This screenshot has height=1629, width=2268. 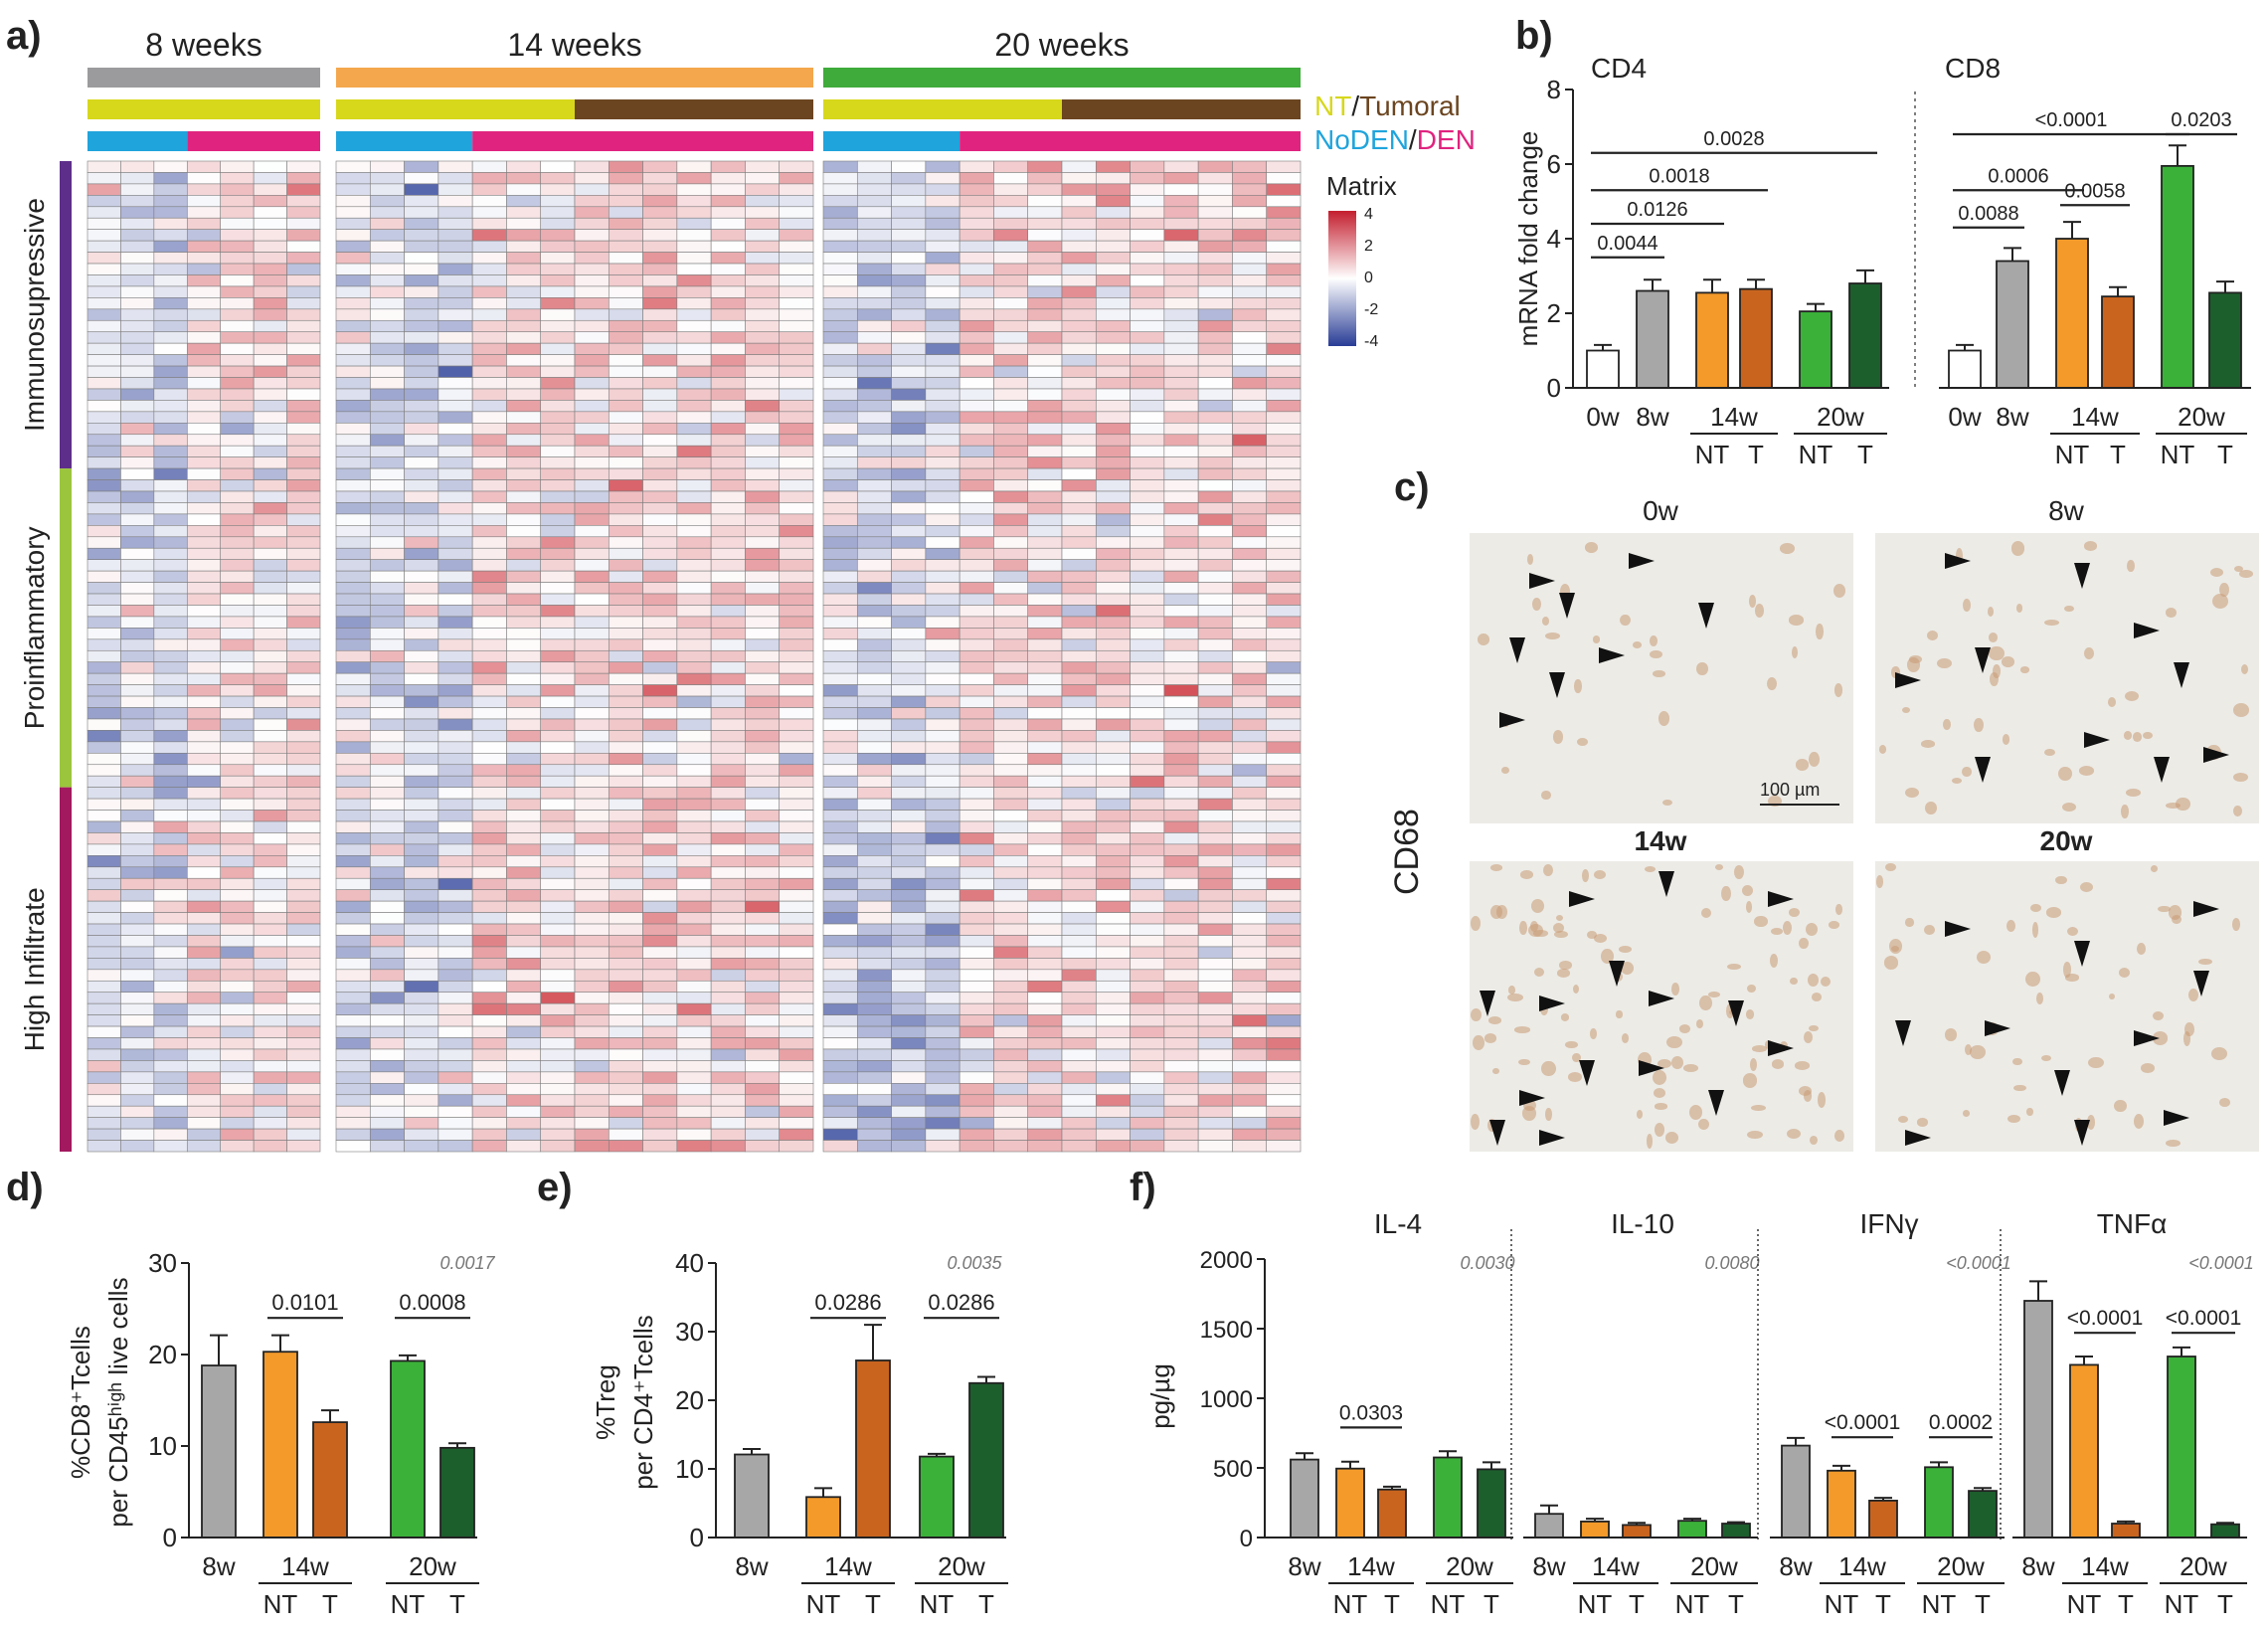 What do you see at coordinates (1862, 1566) in the screenshot?
I see `x-group-label: 14w` at bounding box center [1862, 1566].